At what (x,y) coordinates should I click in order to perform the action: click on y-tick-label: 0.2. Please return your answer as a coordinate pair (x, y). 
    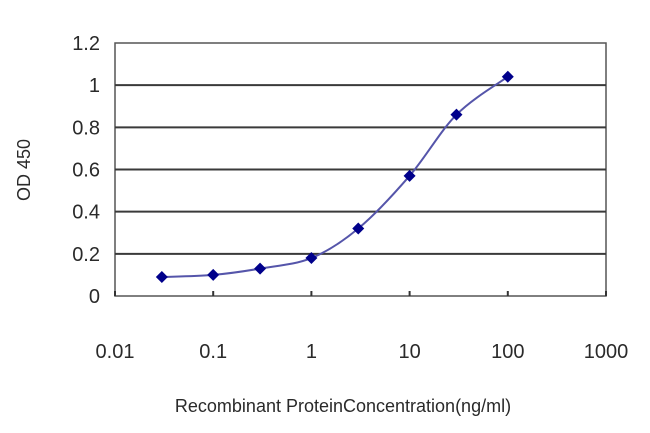
    Looking at the image, I should click on (86, 255).